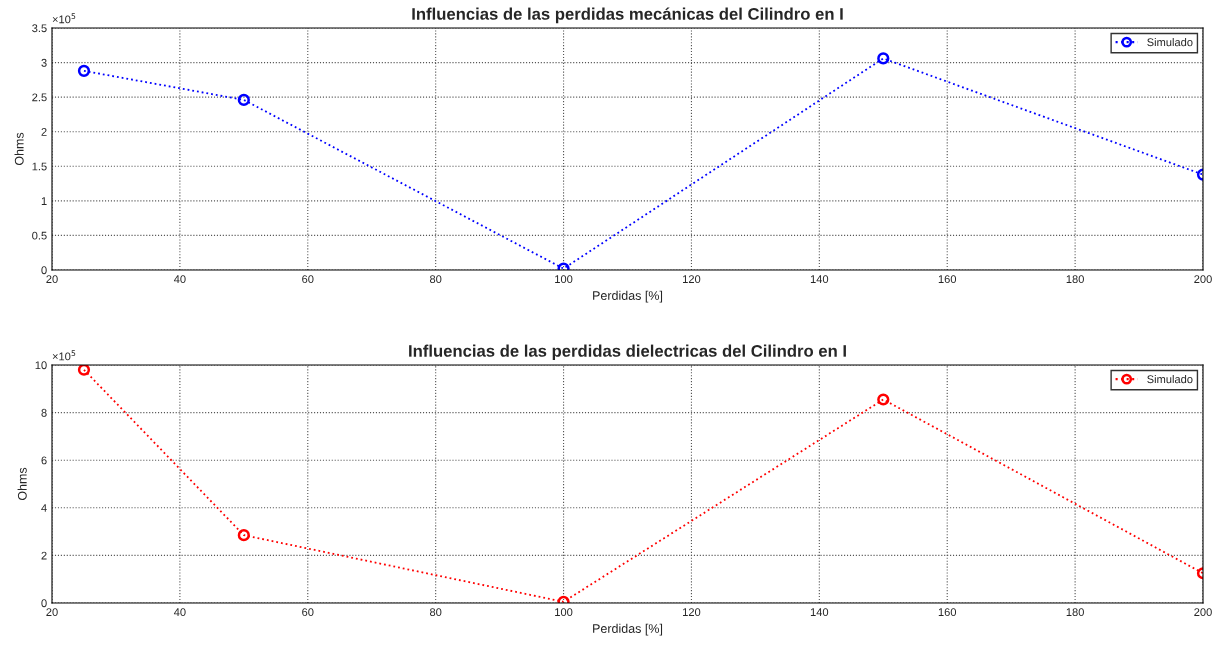  I want to click on y-tick-label: 1, so click(44, 201).